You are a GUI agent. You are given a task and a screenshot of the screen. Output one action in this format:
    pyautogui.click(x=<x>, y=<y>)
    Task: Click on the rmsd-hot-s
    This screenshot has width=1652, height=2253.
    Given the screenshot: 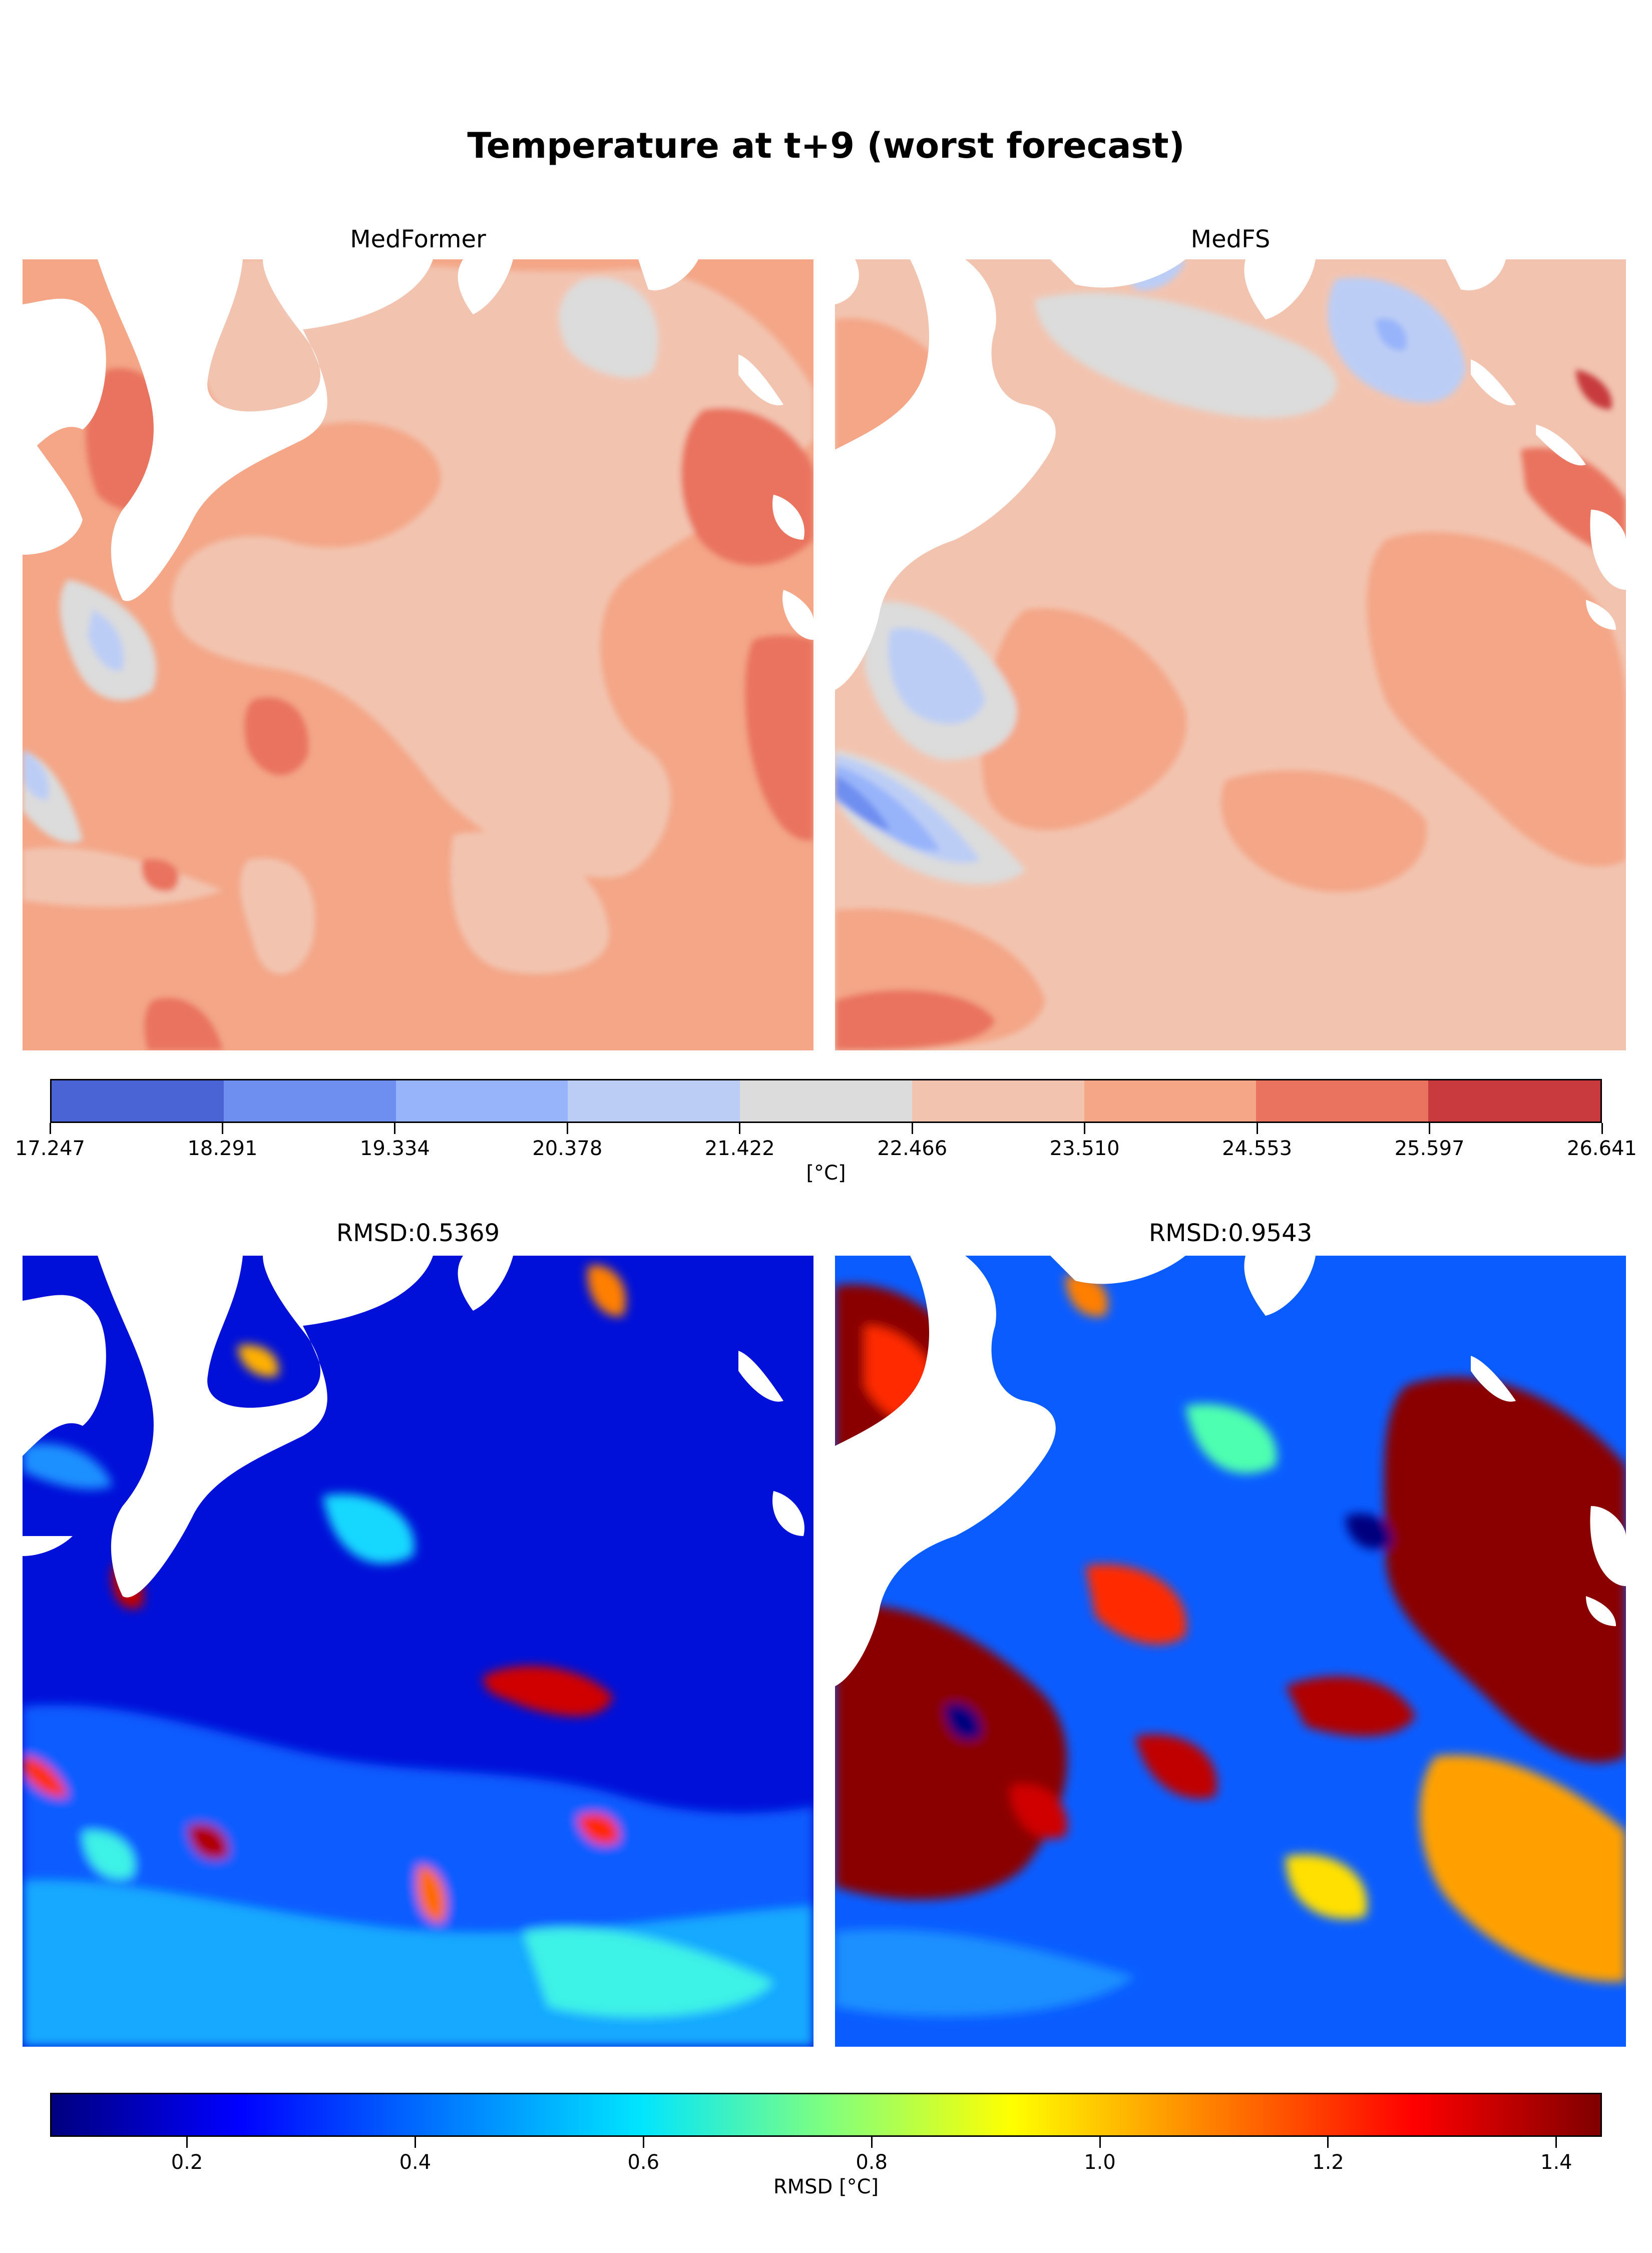 What is the action you would take?
    pyautogui.click(x=1038, y=1812)
    